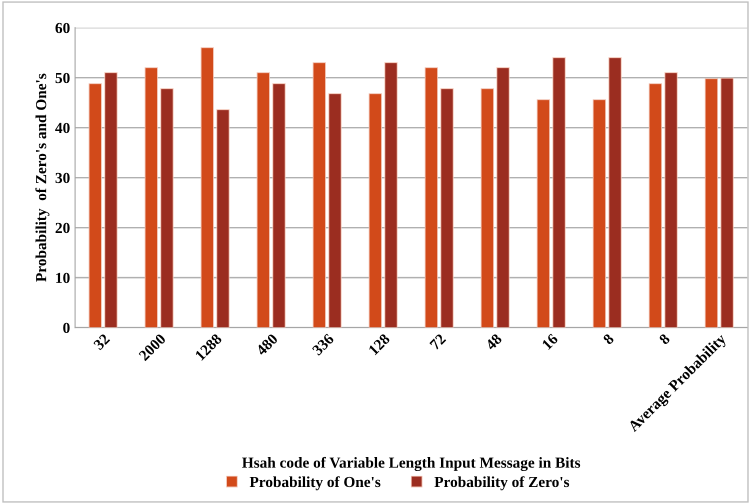 The image size is (751, 504). Describe the element at coordinates (66, 328) in the screenshot. I see `y-tick-label: 0` at that location.